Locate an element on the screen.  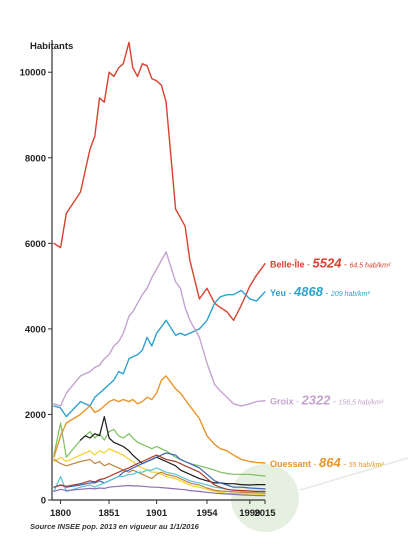
series-label-ouessant: Ouessant - 864 - 55 hab/km² is located at coordinates (327, 462).